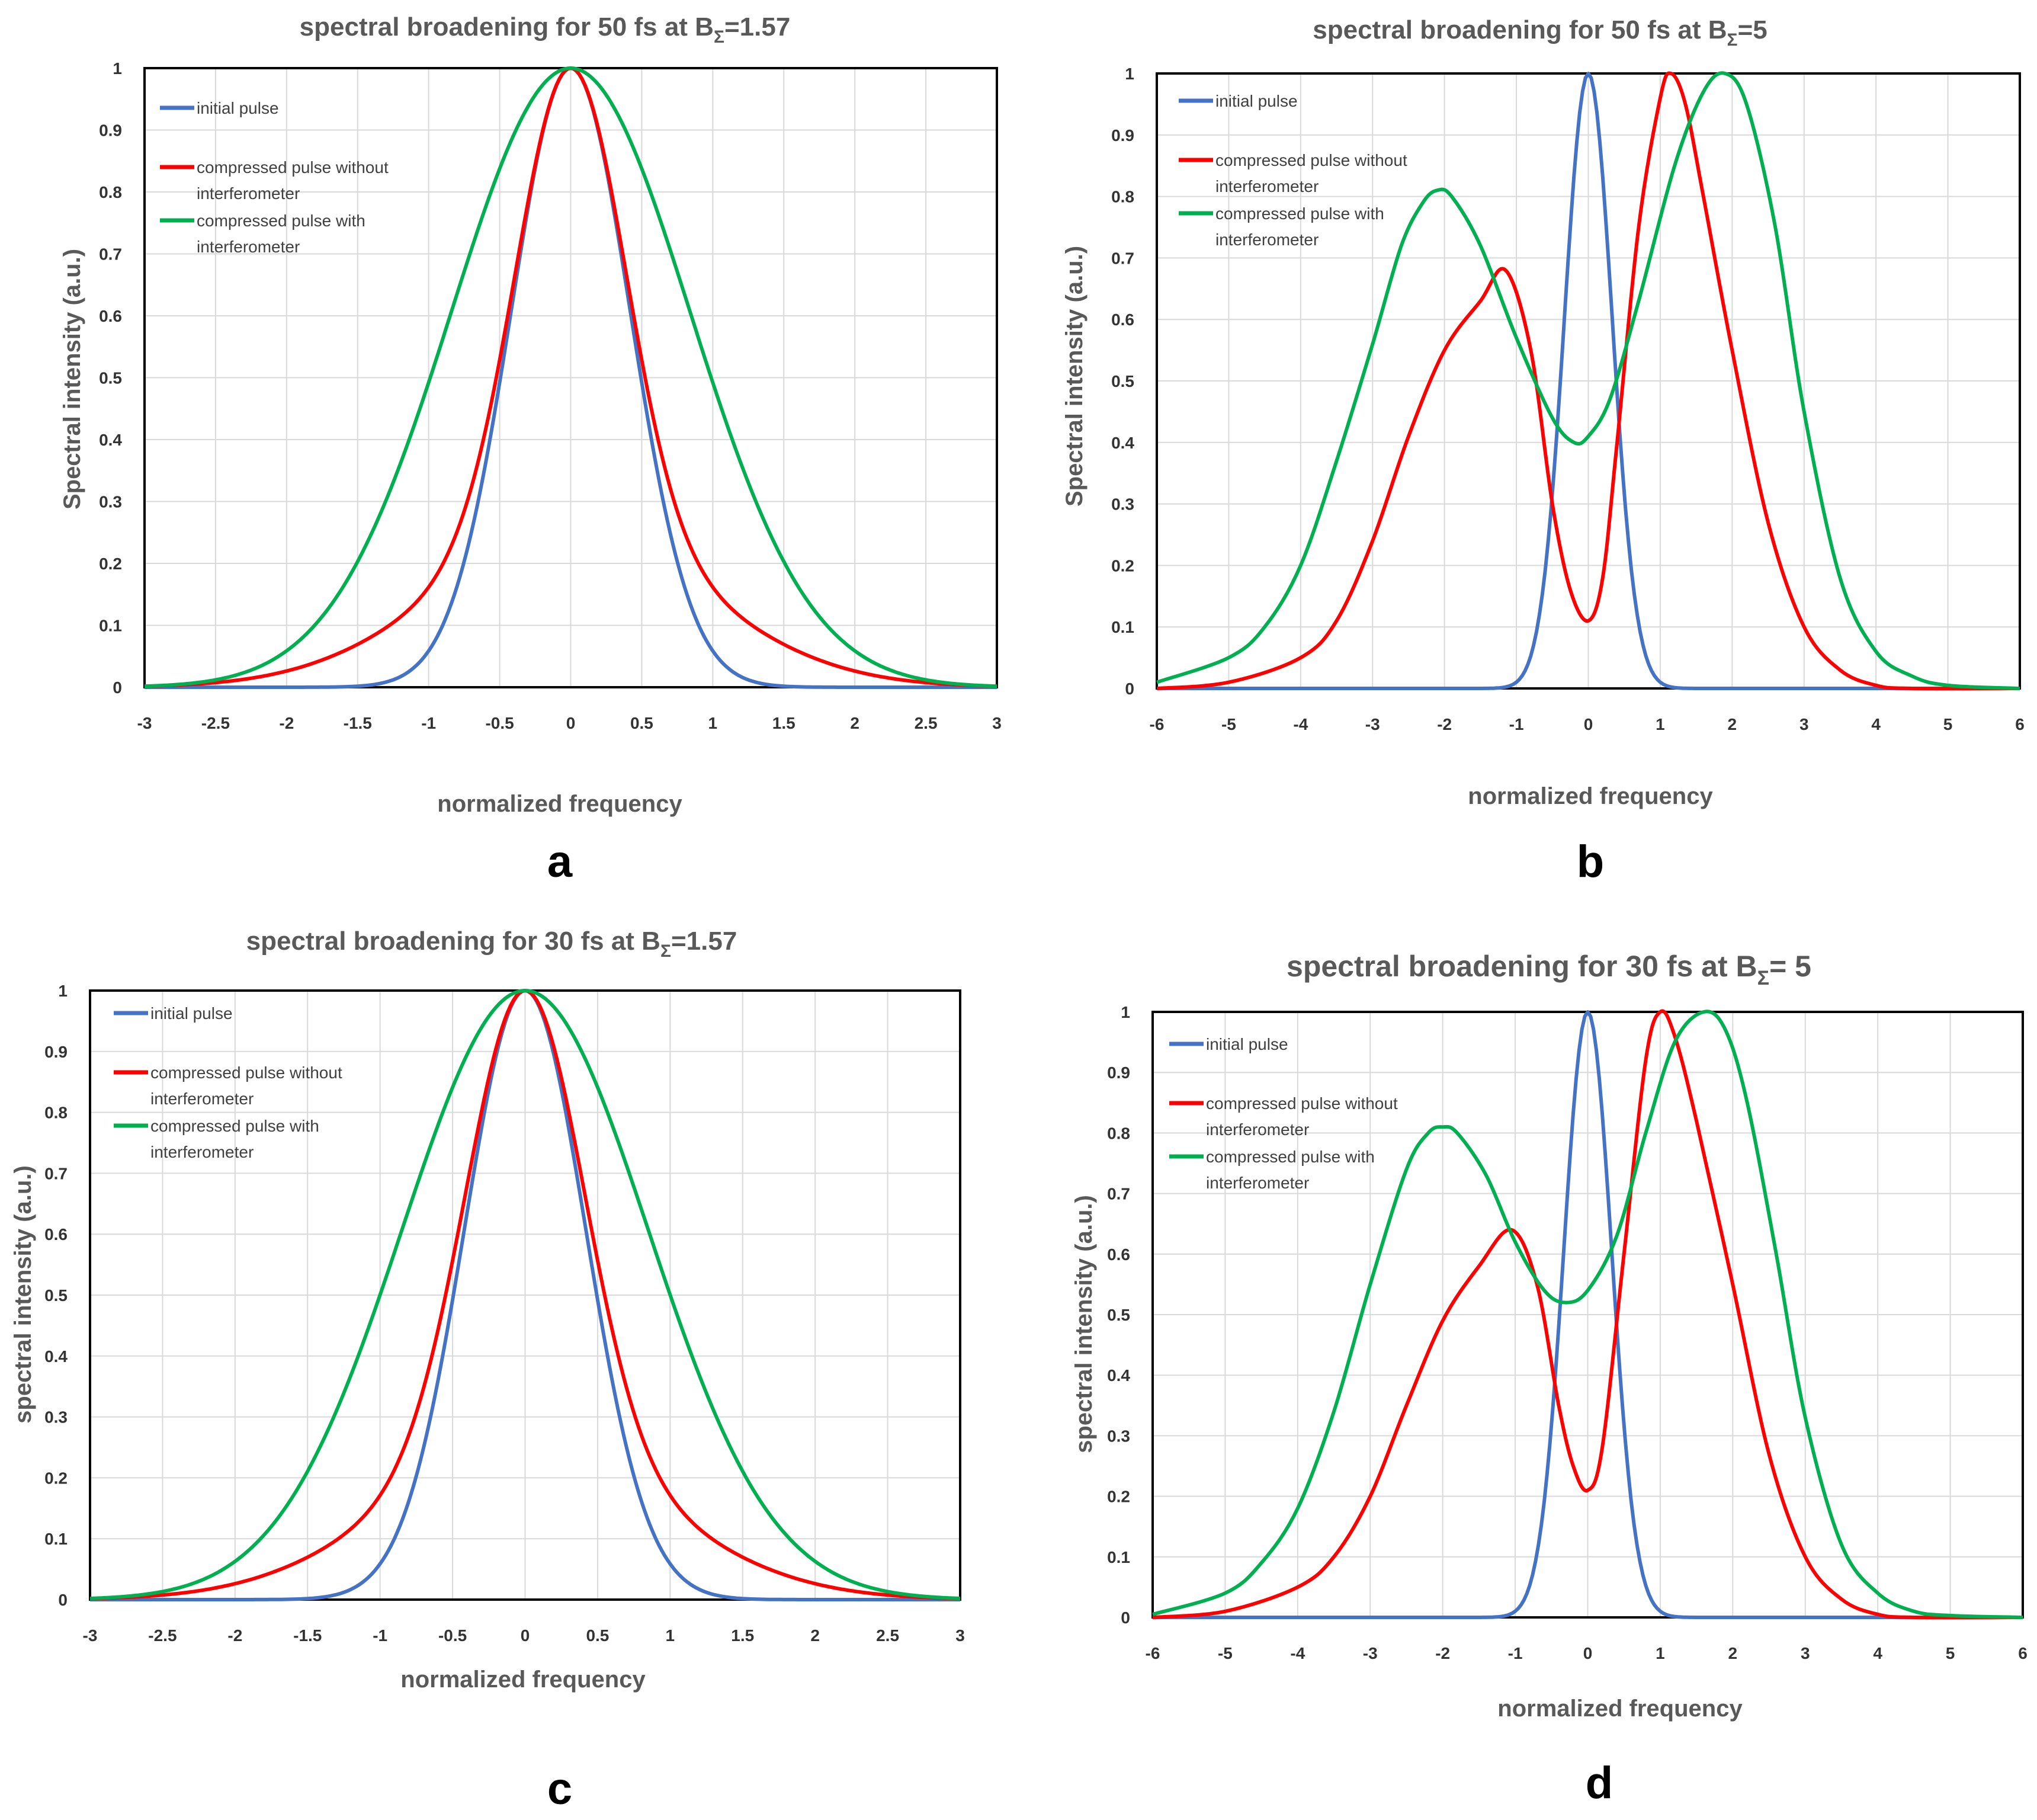 The height and width of the screenshot is (1820, 2037). What do you see at coordinates (23, 1294) in the screenshot?
I see `y-axis-label-c: spectral intensity (a.u.)` at bounding box center [23, 1294].